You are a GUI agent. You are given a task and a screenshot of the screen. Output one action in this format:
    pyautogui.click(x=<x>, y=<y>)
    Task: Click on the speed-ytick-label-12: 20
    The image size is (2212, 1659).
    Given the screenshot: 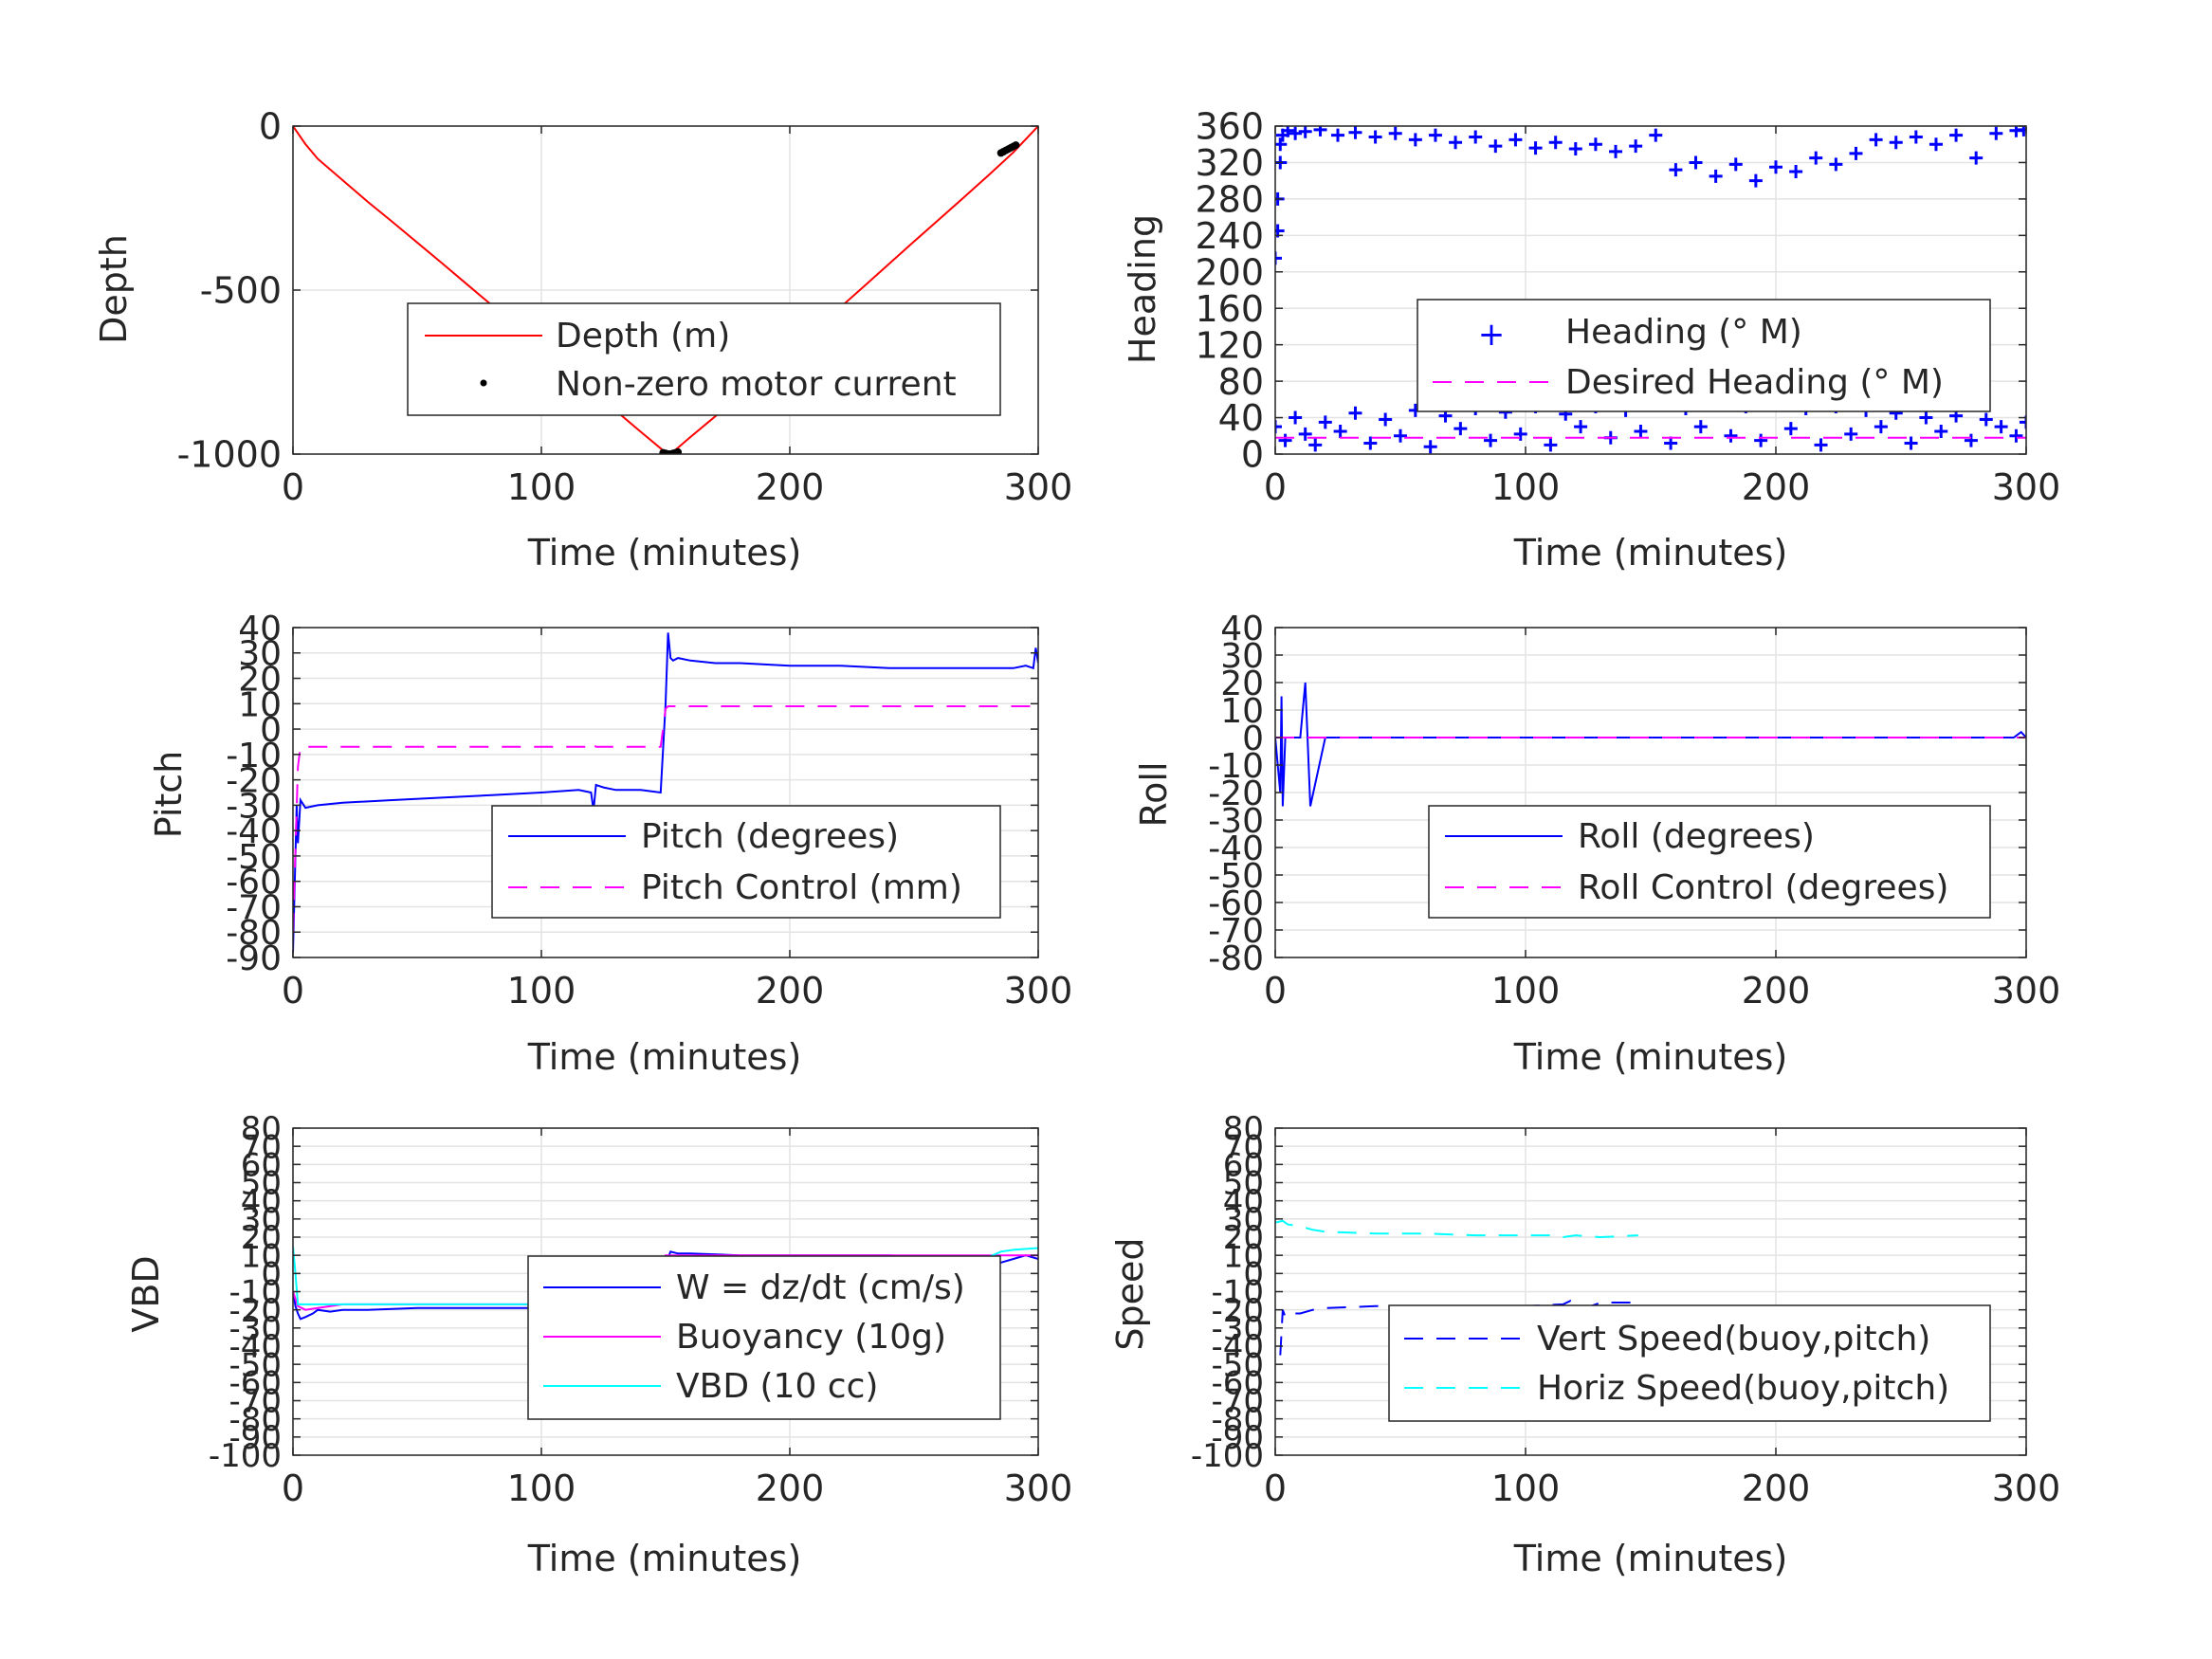 What is the action you would take?
    pyautogui.click(x=1243, y=1238)
    